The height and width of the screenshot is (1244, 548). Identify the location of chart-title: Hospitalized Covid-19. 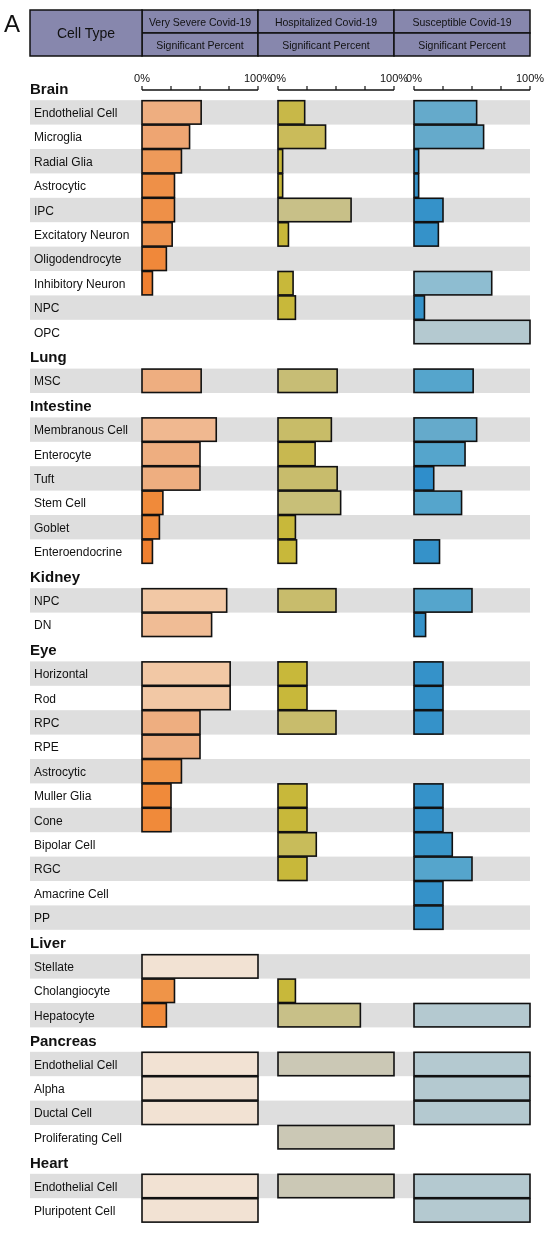
(326, 21).